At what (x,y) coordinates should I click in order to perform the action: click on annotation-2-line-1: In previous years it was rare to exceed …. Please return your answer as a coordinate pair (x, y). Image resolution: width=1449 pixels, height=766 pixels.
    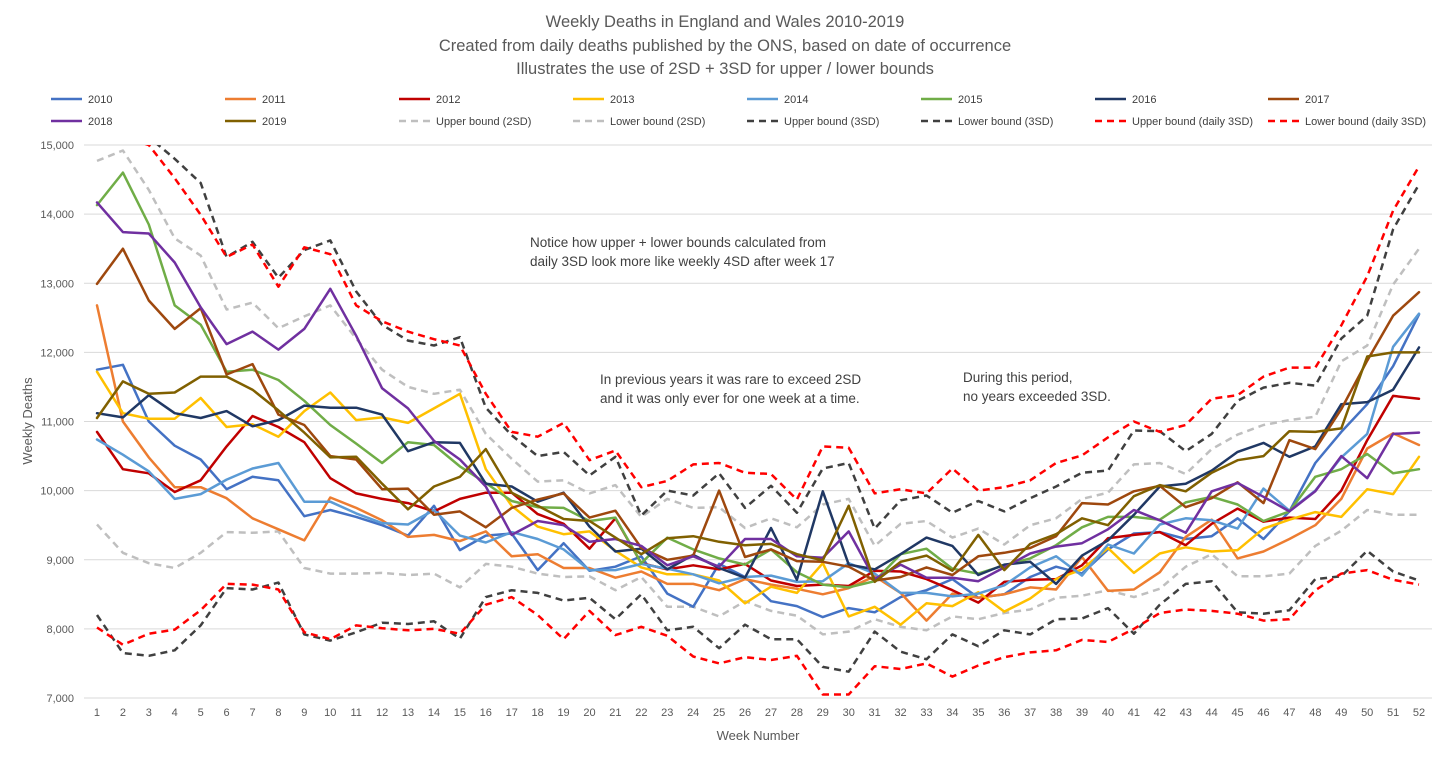
    Looking at the image, I should click on (730, 379).